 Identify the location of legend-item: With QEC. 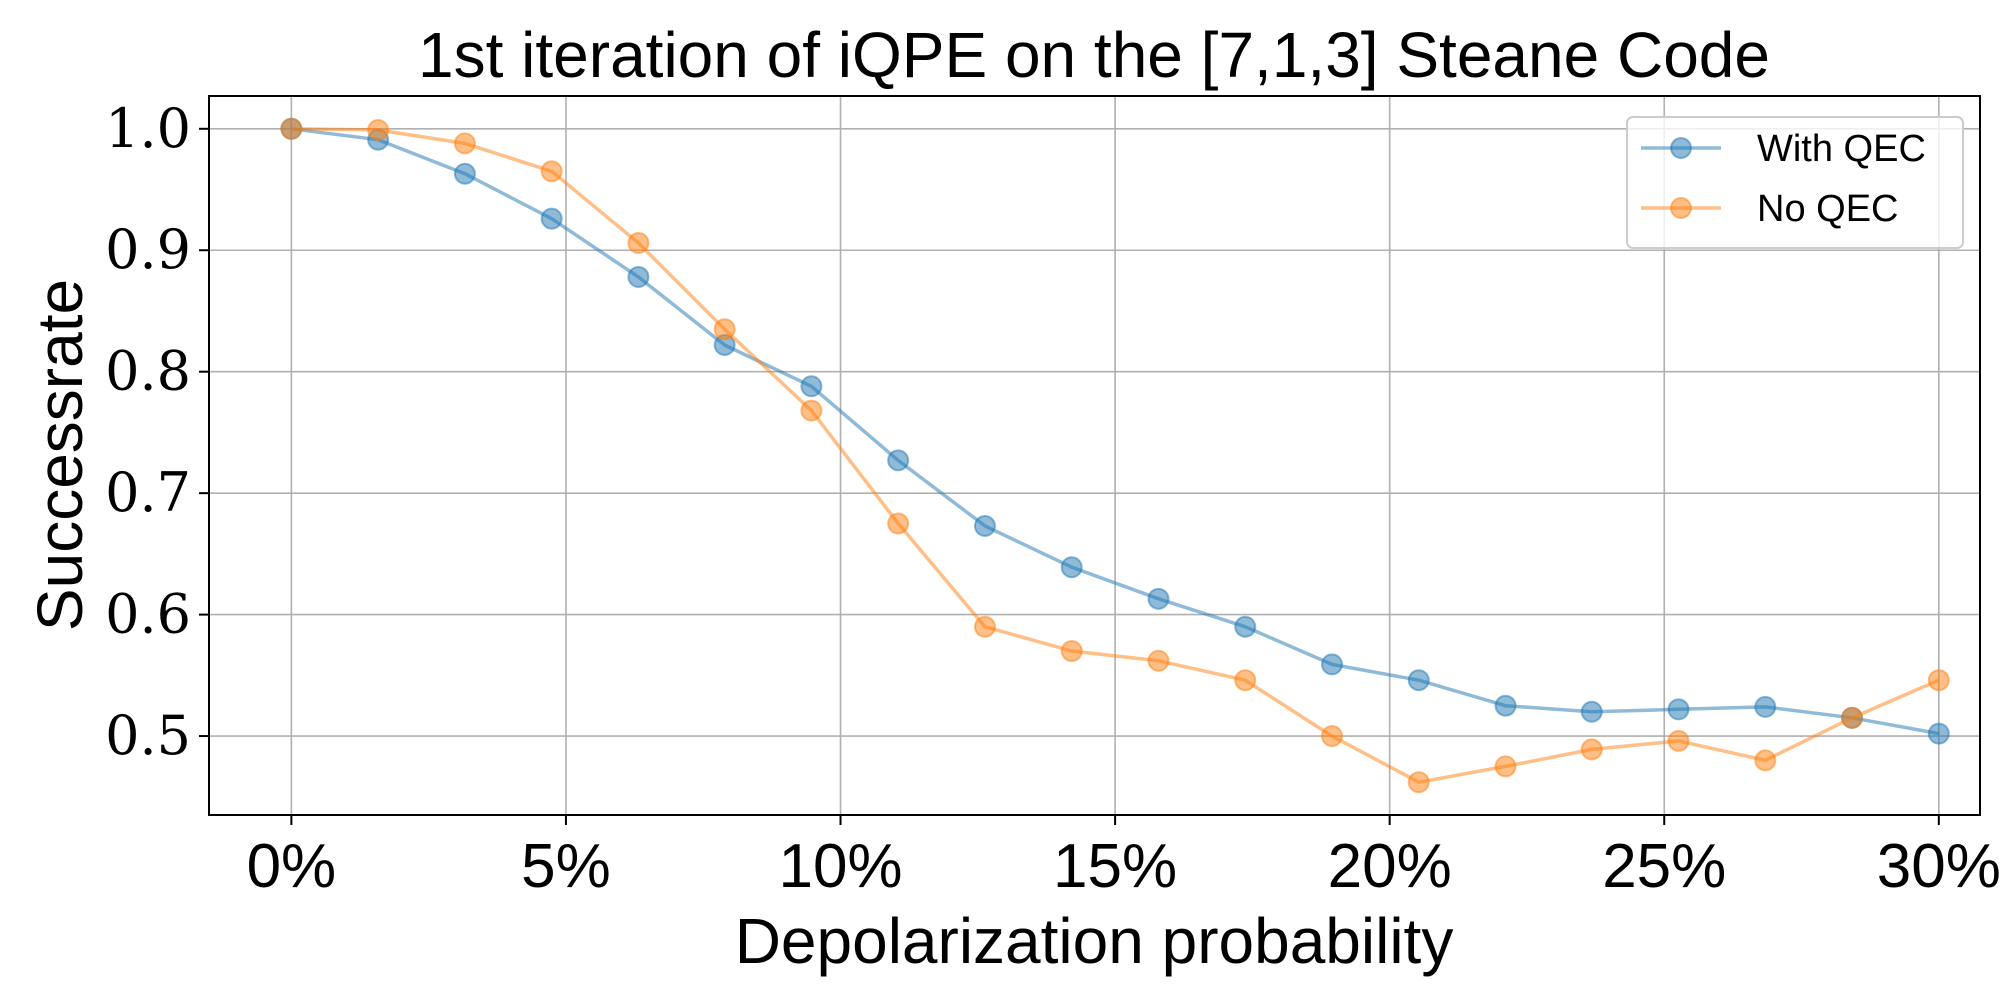
(1783, 149).